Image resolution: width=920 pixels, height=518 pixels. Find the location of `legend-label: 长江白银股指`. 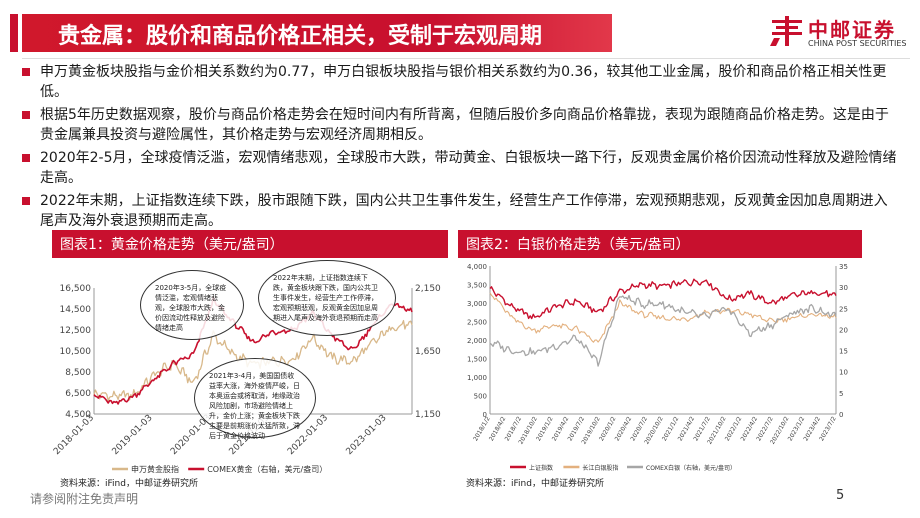

legend-label: 长江白银股指 is located at coordinates (600, 468).